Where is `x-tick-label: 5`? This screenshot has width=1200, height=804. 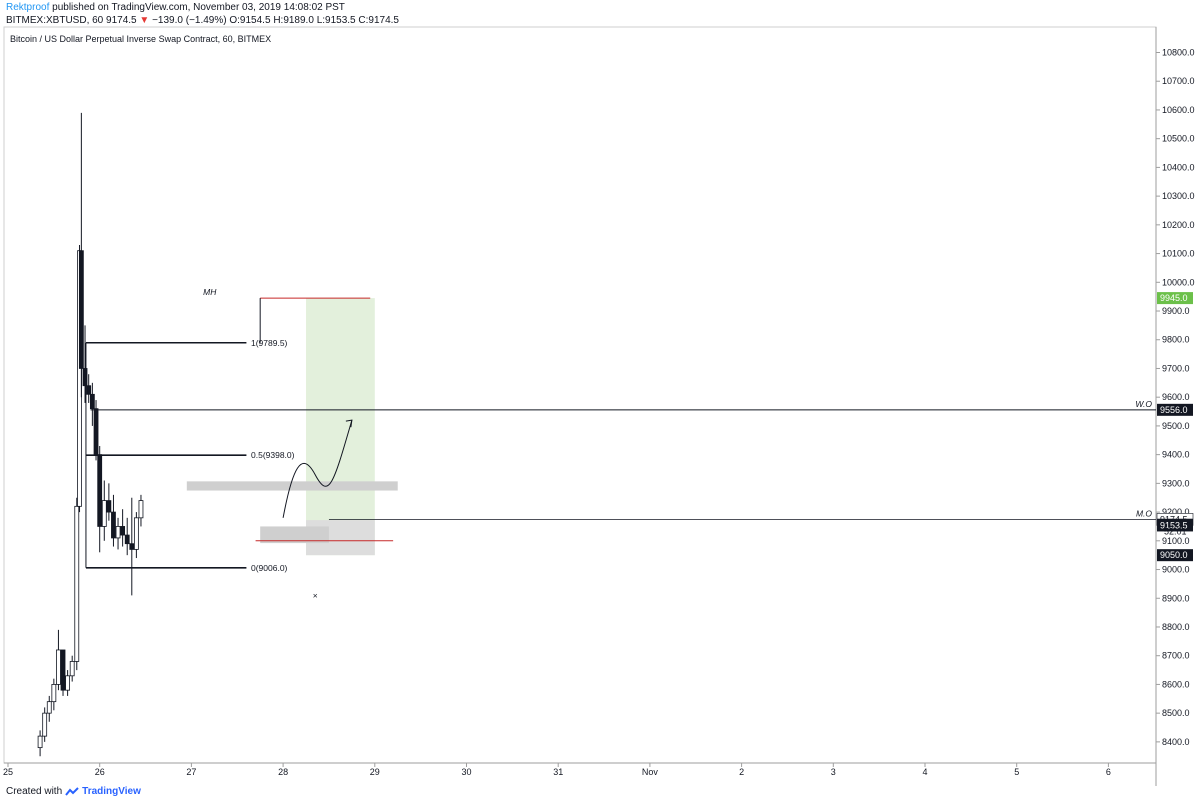
x-tick-label: 5 is located at coordinates (1016, 772).